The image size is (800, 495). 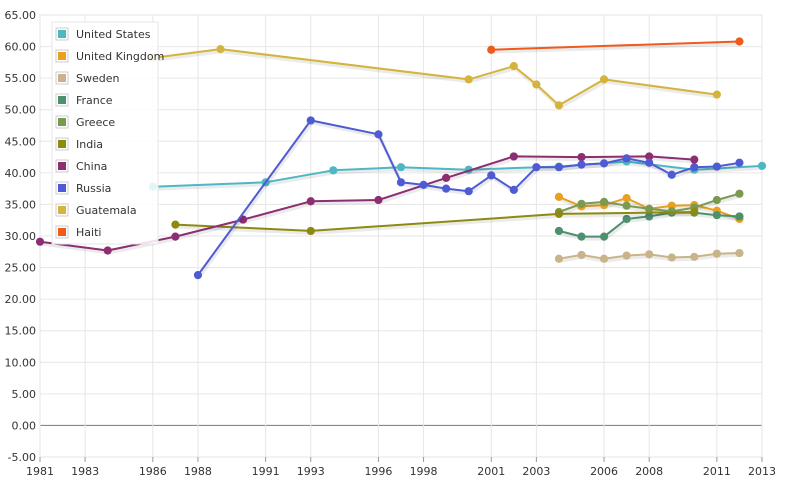 I want to click on legend-label: China, so click(x=91, y=166).